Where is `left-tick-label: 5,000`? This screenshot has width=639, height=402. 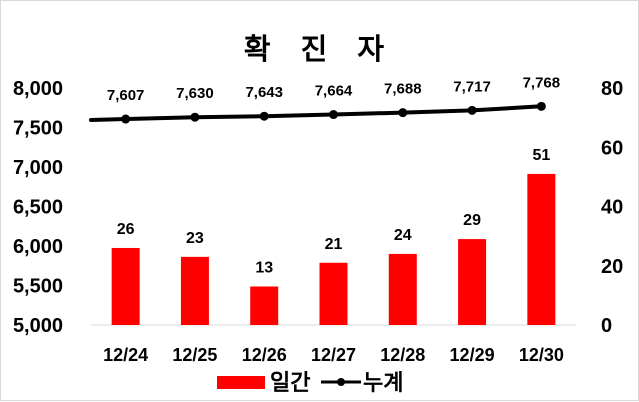 left-tick-label: 5,000 is located at coordinates (38, 326).